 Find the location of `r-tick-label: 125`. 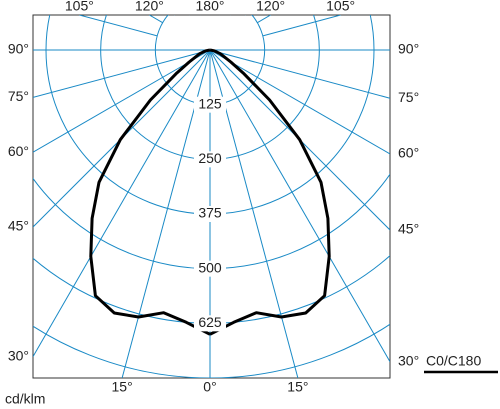

r-tick-label: 125 is located at coordinates (210, 103).